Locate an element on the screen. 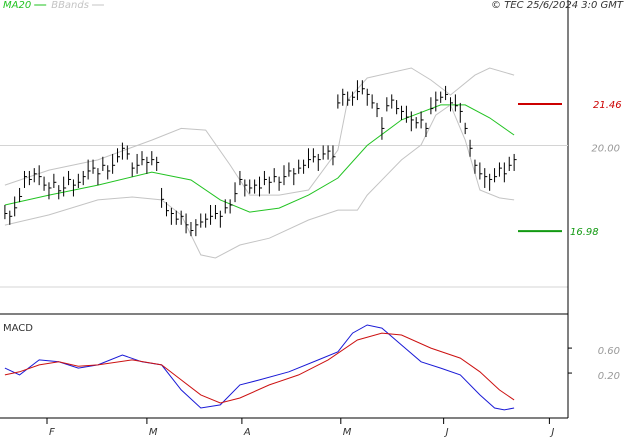 The width and height of the screenshot is (627, 440). level-label: 16.98 is located at coordinates (584, 232).